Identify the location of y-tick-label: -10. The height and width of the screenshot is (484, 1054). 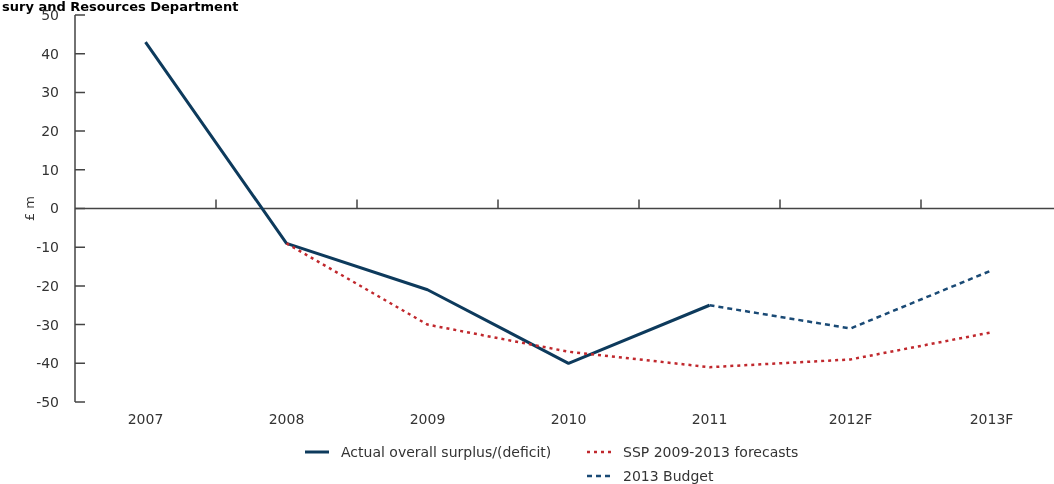
(47, 247).